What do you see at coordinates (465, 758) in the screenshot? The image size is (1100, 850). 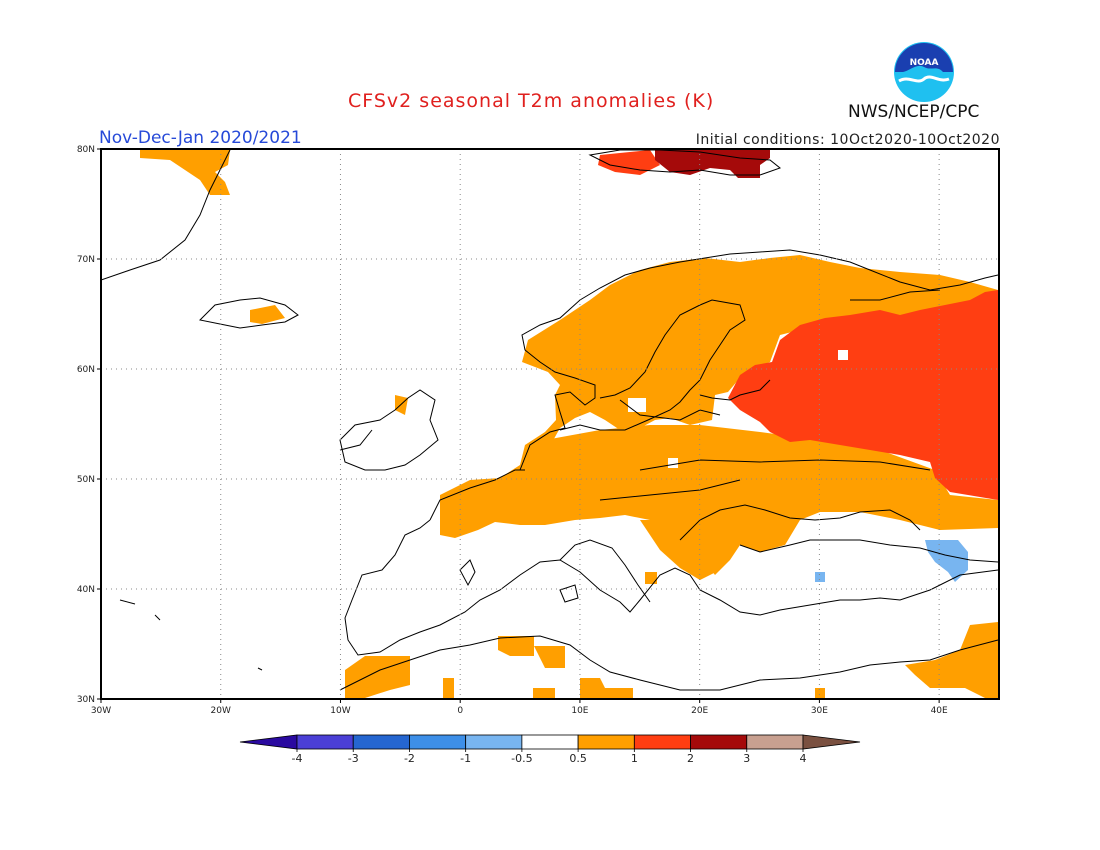 I see `colorbar-label: -1` at bounding box center [465, 758].